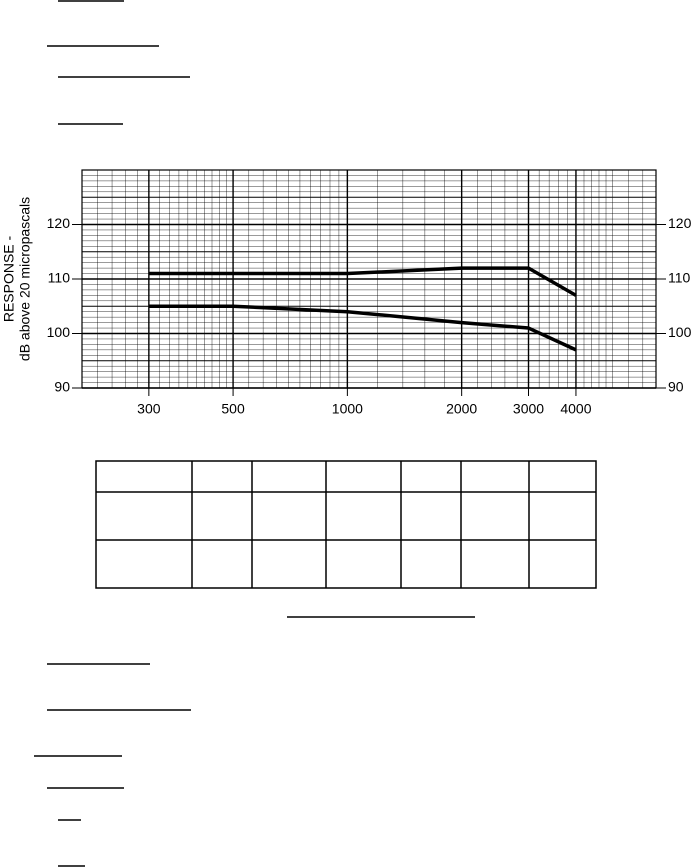  I want to click on empty-table, so click(346, 524).